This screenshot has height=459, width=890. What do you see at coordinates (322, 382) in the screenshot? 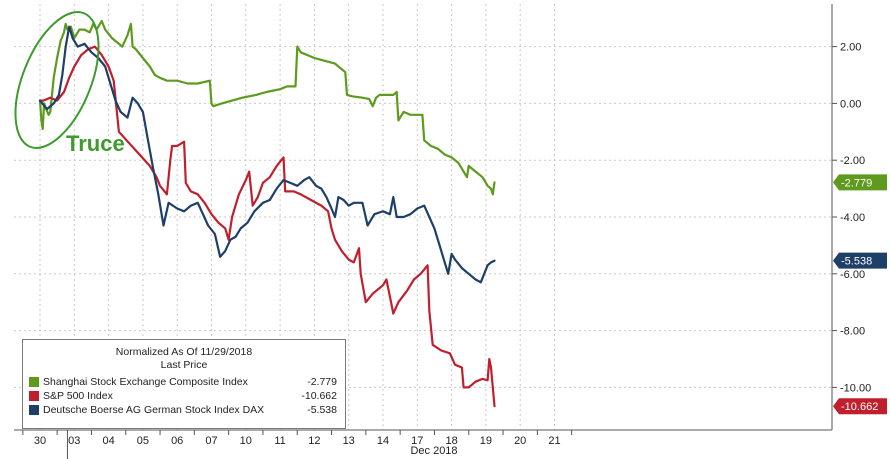
I see `legend-value-shanghai: -2.779` at bounding box center [322, 382].